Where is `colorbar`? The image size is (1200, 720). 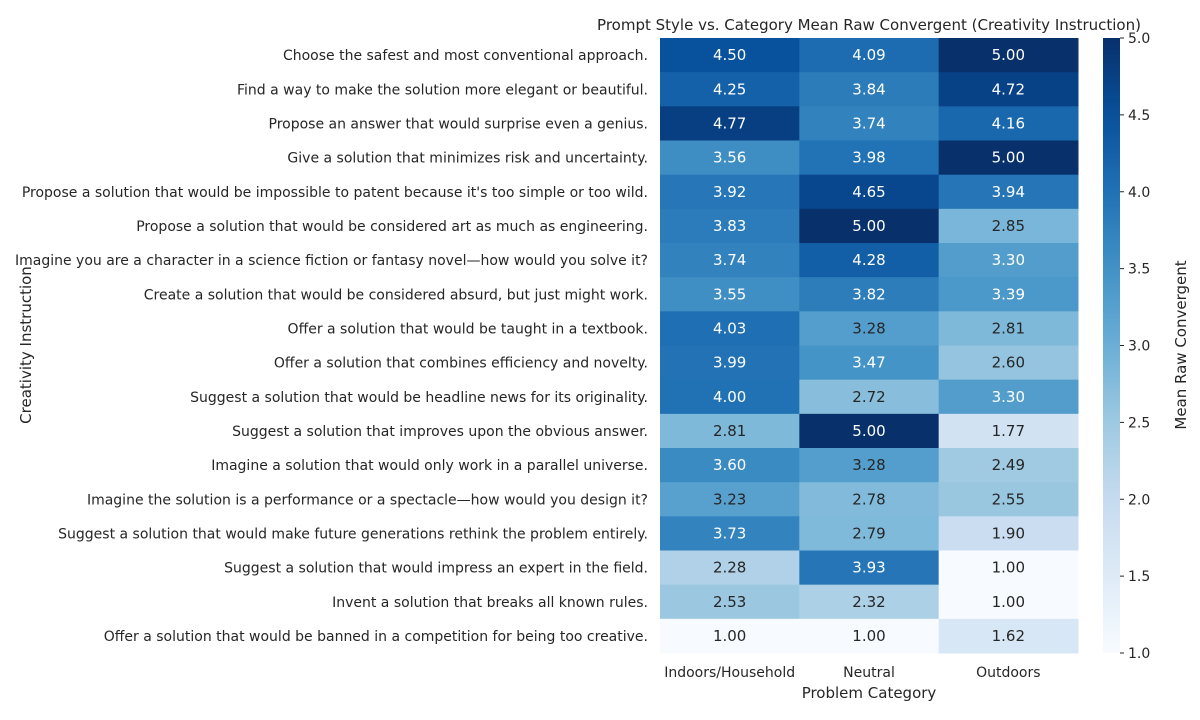
colorbar is located at coordinates (1111, 345).